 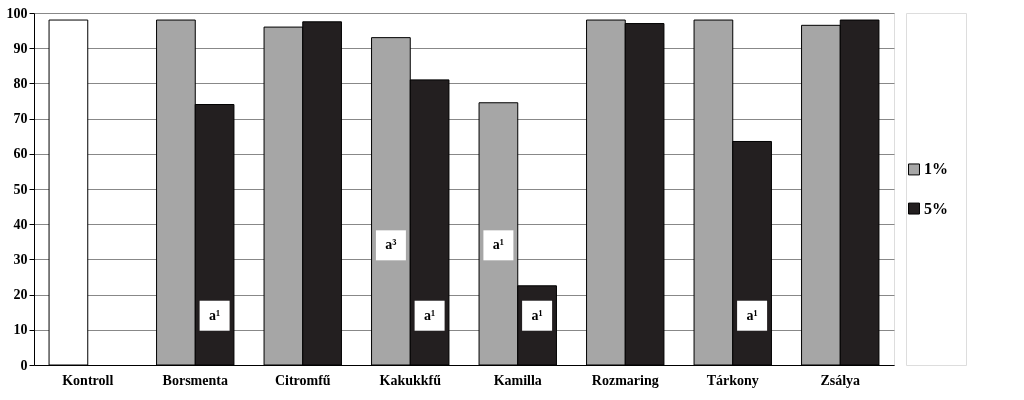 What do you see at coordinates (936, 208) in the screenshot?
I see `legend-label: 5%` at bounding box center [936, 208].